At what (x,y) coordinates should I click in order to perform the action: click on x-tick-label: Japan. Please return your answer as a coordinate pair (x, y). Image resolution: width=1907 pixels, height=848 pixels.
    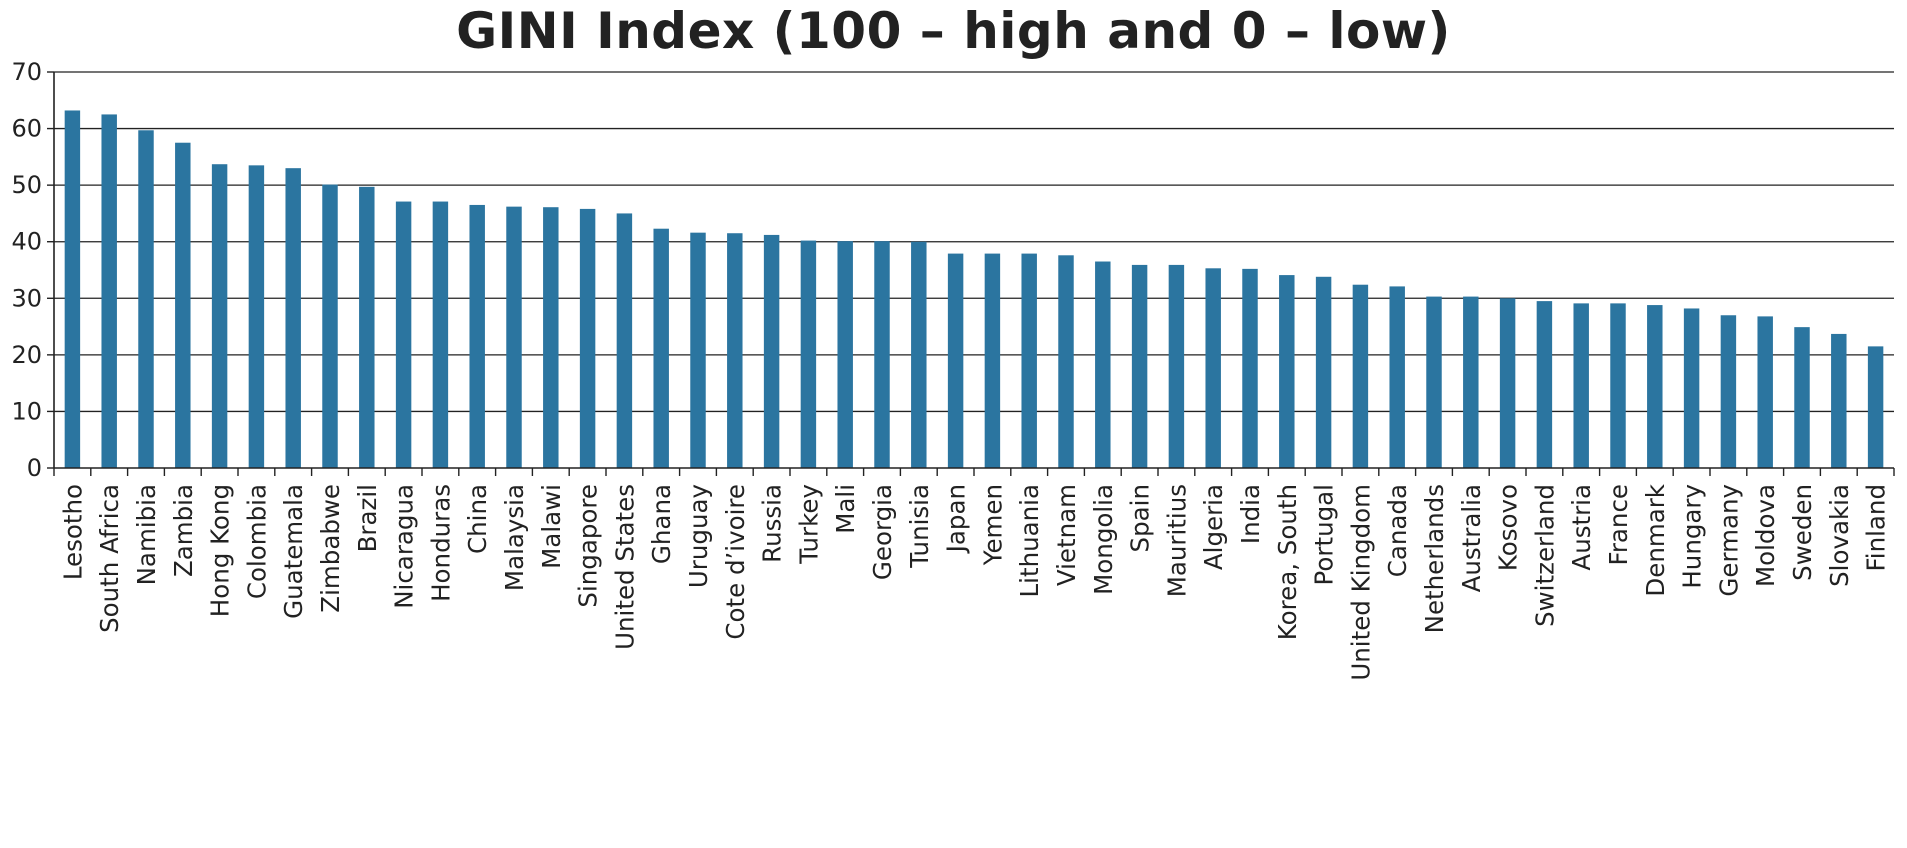
    Looking at the image, I should click on (956, 519).